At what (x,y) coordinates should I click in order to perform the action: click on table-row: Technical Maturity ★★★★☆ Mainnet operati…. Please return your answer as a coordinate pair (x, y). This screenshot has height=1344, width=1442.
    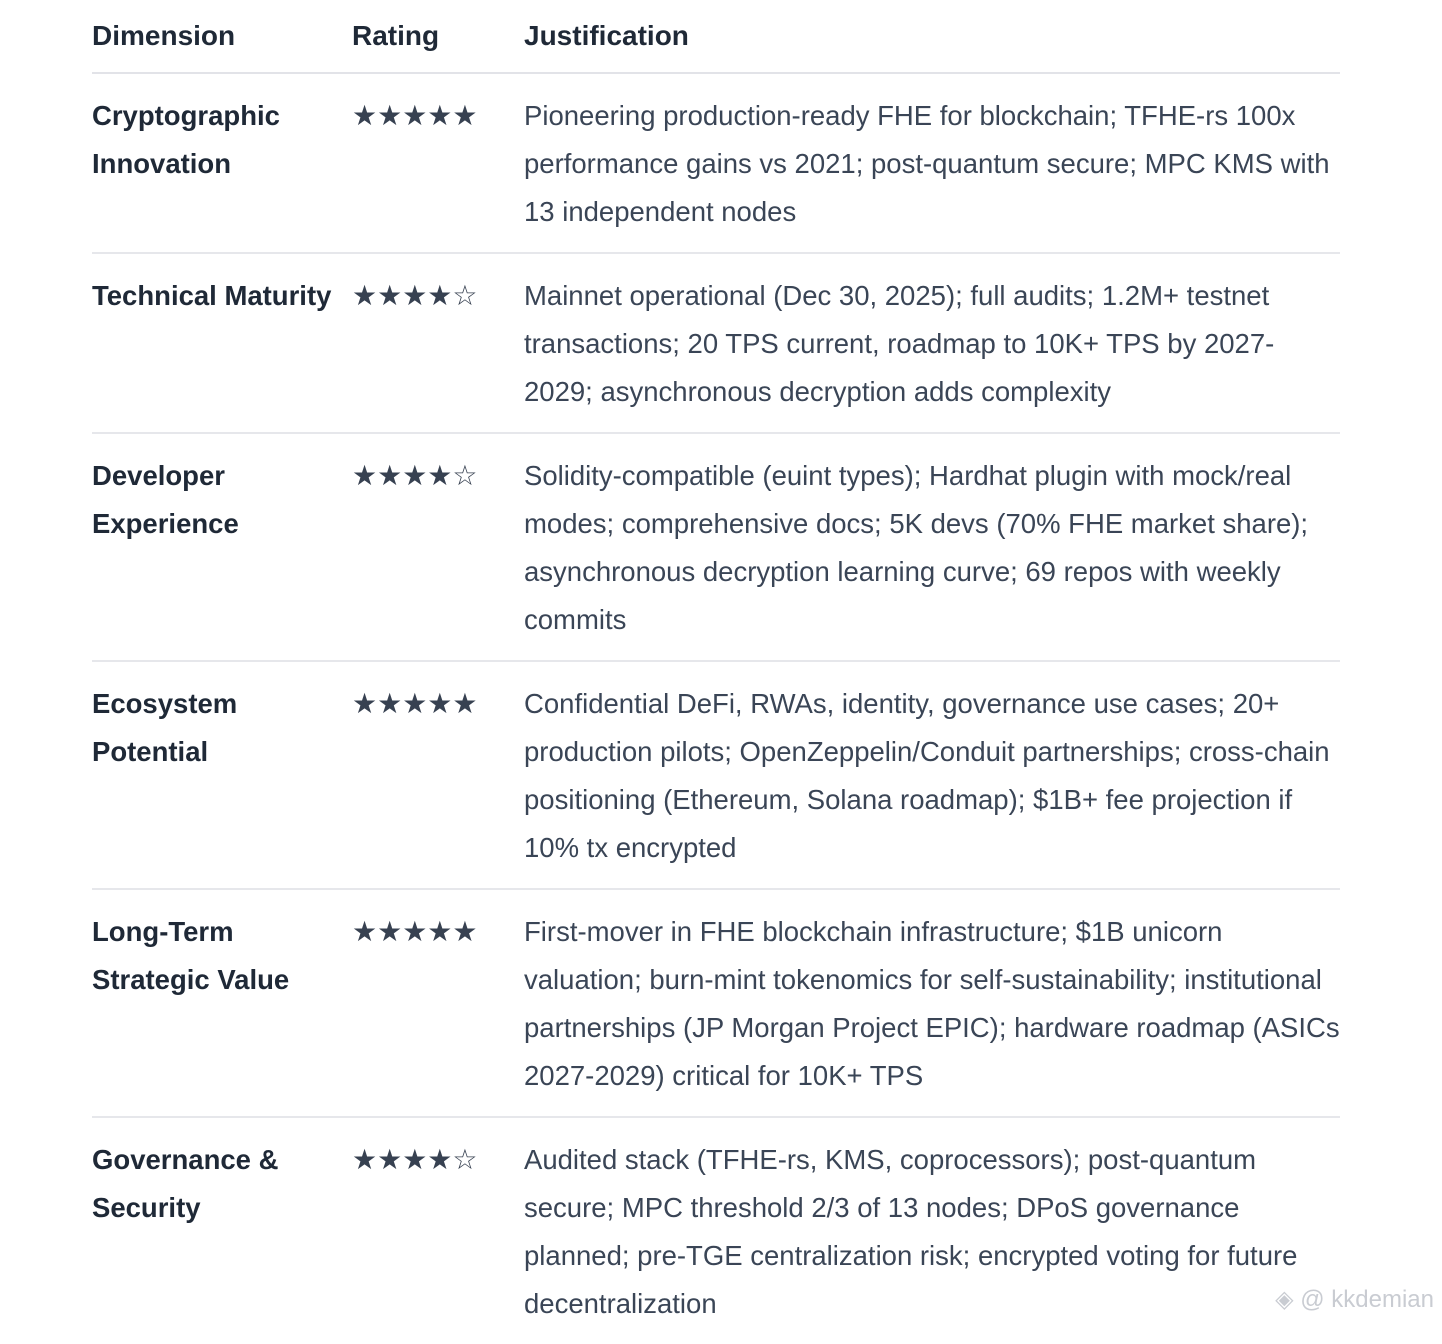
    Looking at the image, I should click on (716, 343).